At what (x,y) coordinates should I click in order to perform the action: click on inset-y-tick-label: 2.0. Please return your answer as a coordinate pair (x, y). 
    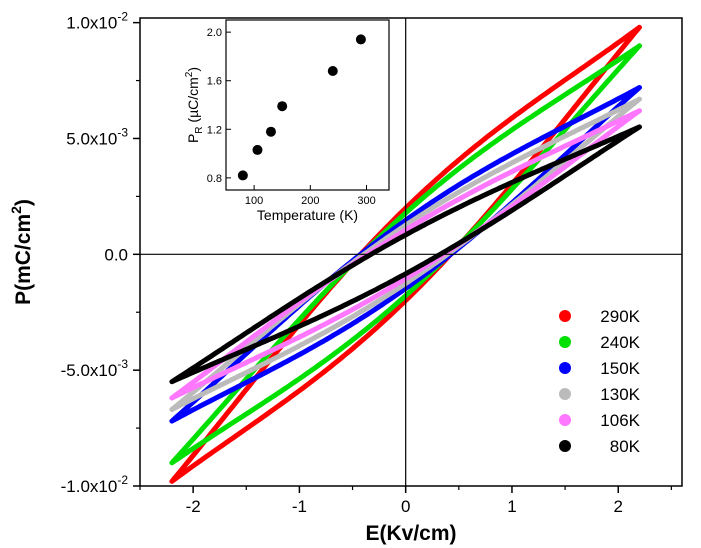
    Looking at the image, I should click on (214, 33).